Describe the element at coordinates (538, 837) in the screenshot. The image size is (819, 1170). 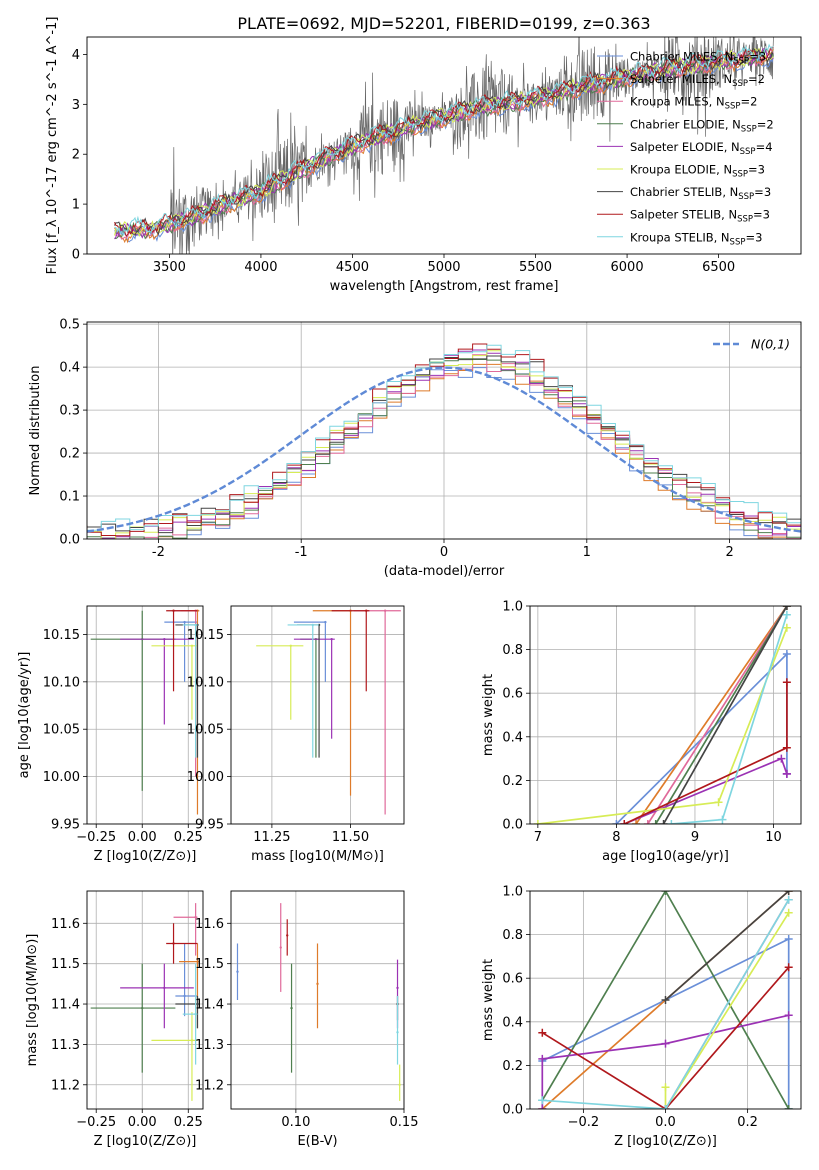
I see `x-tick-label: 7` at that location.